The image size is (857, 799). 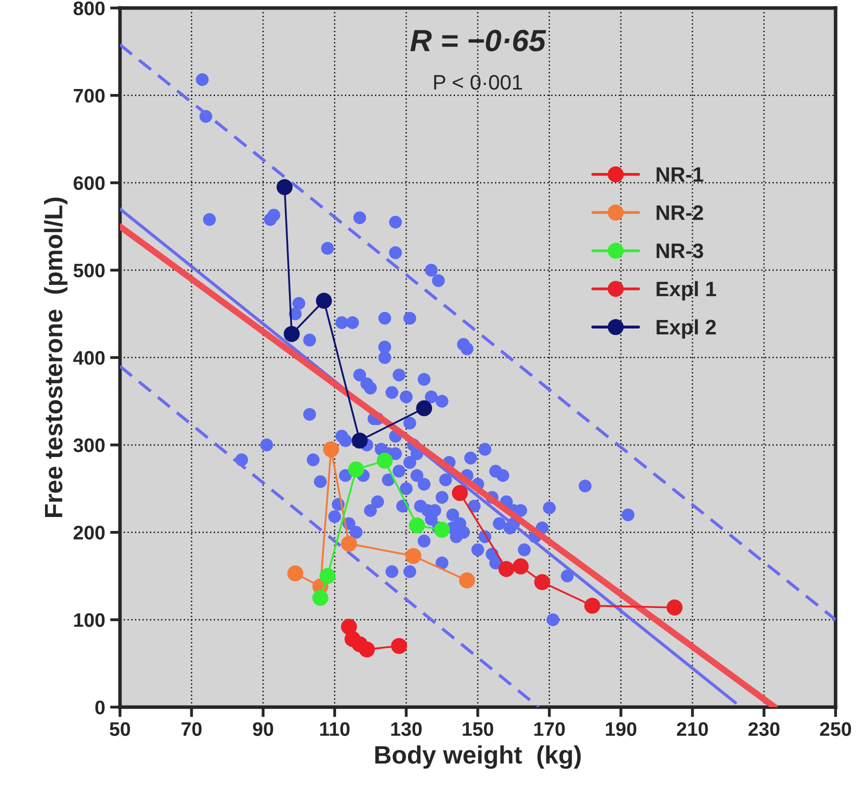 What do you see at coordinates (100, 707) in the screenshot?
I see `y-tick-label: 0` at bounding box center [100, 707].